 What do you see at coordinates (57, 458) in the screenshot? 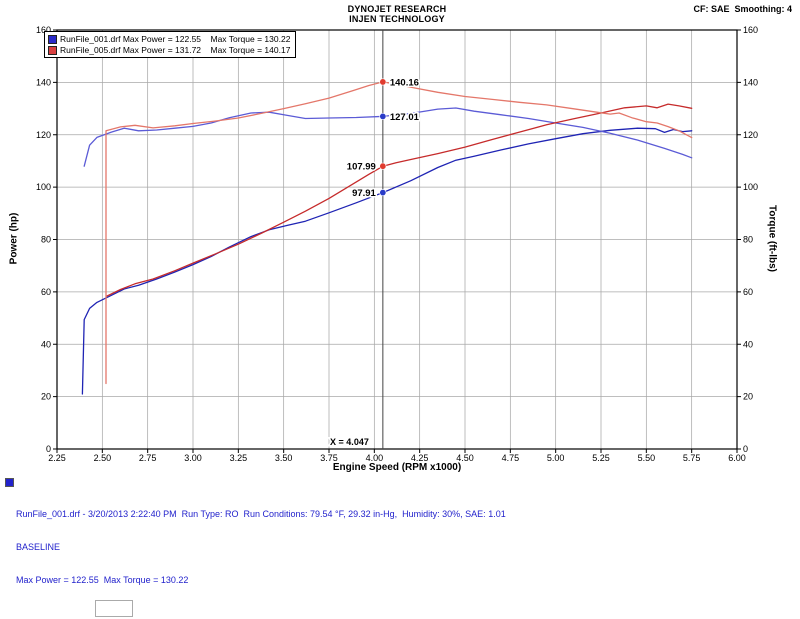
I see `x-tick-label: 2.25` at bounding box center [57, 458].